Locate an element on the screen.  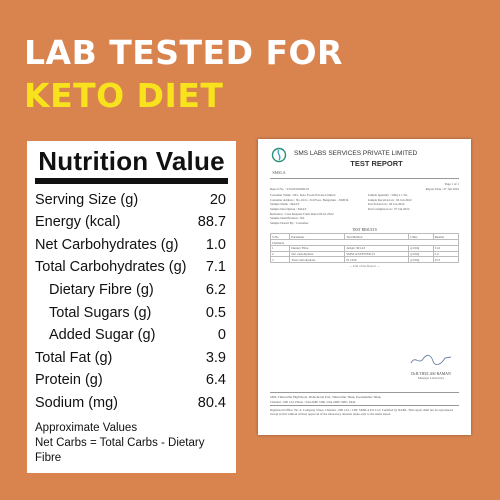
nutrition-value: 88.7 is located at coordinates (211, 222).